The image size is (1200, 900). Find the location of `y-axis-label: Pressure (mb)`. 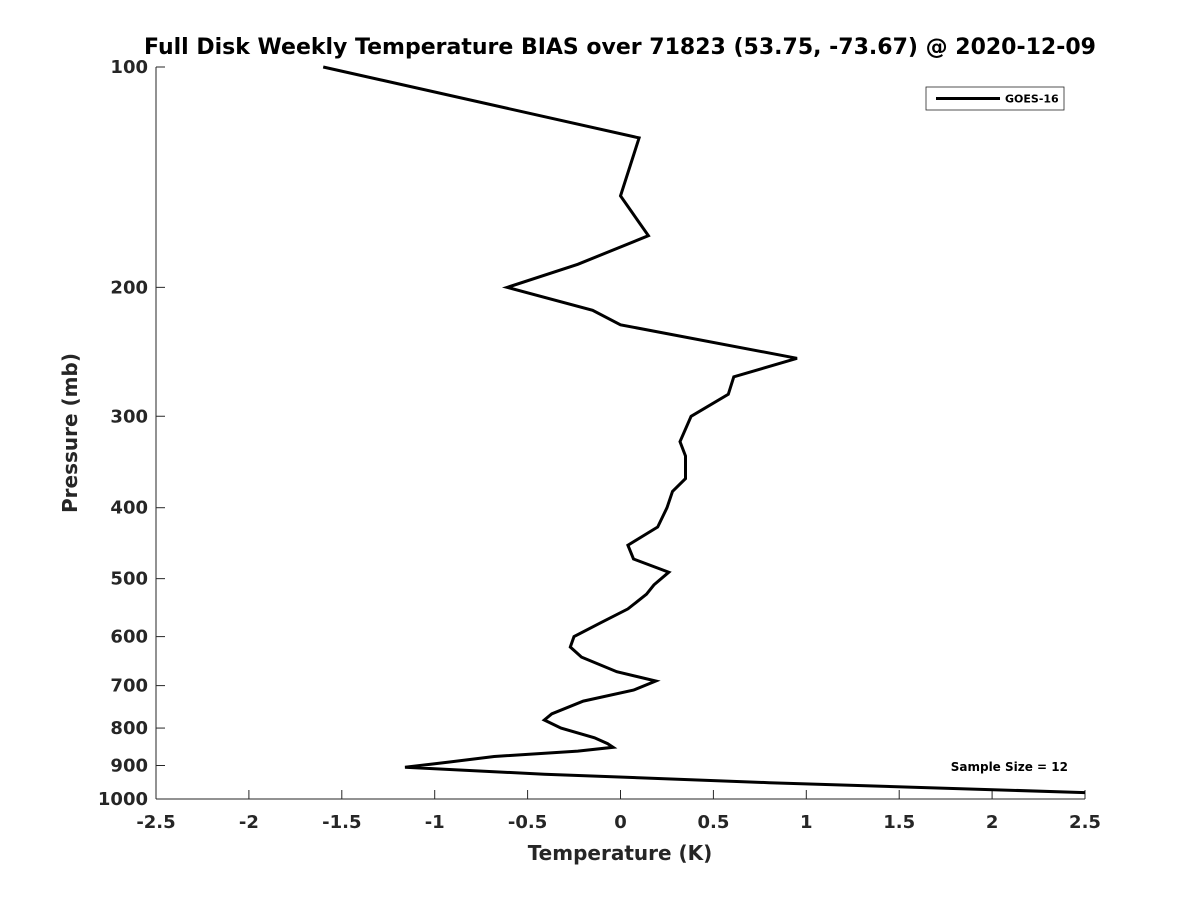

y-axis-label: Pressure (mb) is located at coordinates (70, 433).